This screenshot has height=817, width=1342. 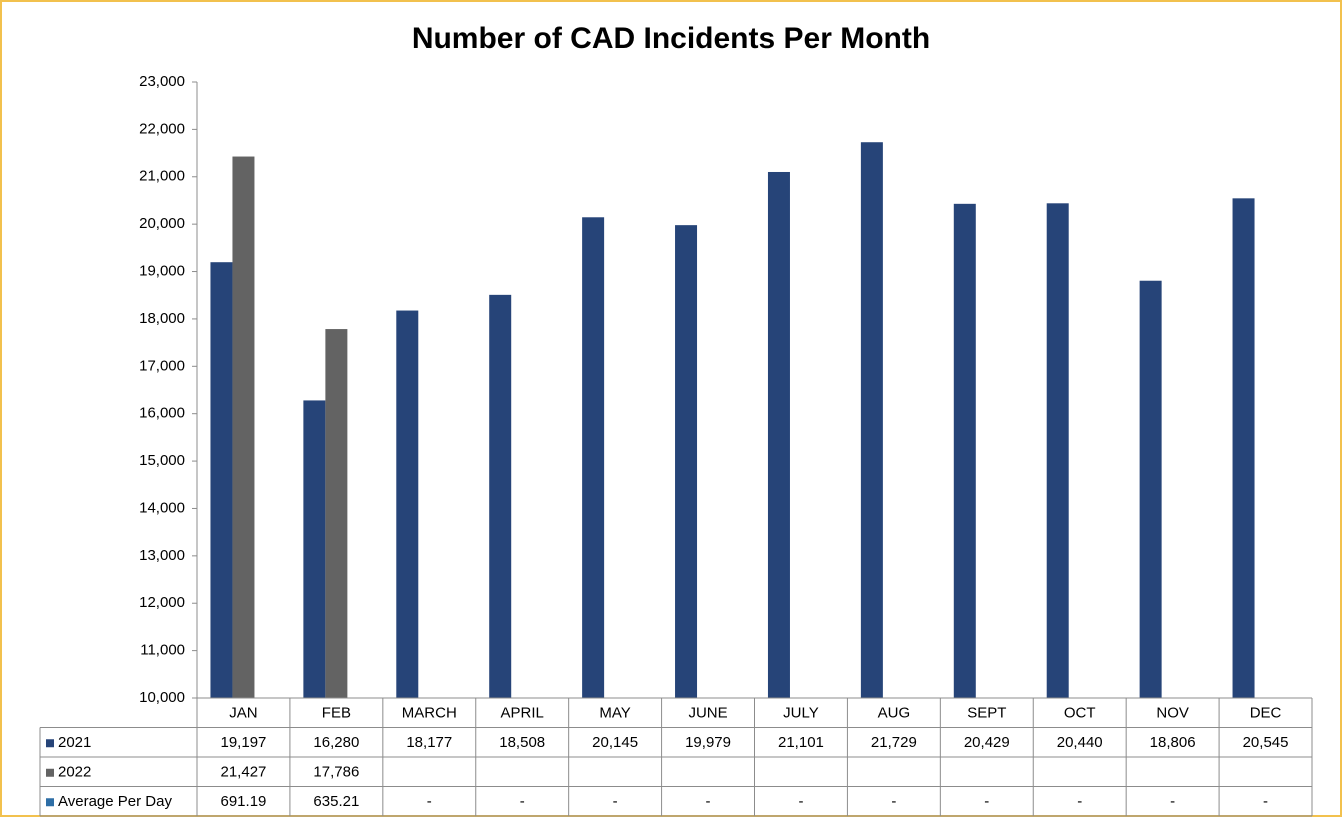 I want to click on table-value: 18,806, so click(x=1173, y=742).